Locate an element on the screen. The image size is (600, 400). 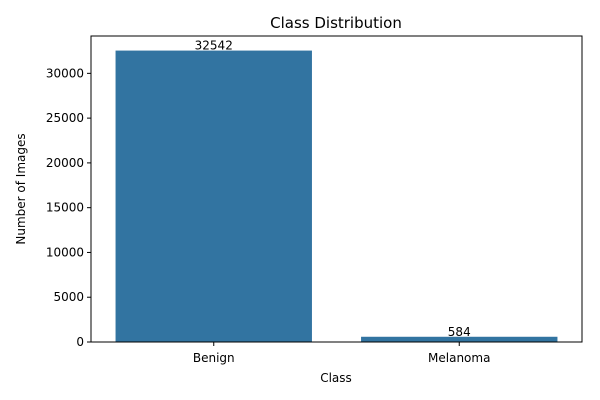
y-axis-label: Number of Images is located at coordinates (21, 188).